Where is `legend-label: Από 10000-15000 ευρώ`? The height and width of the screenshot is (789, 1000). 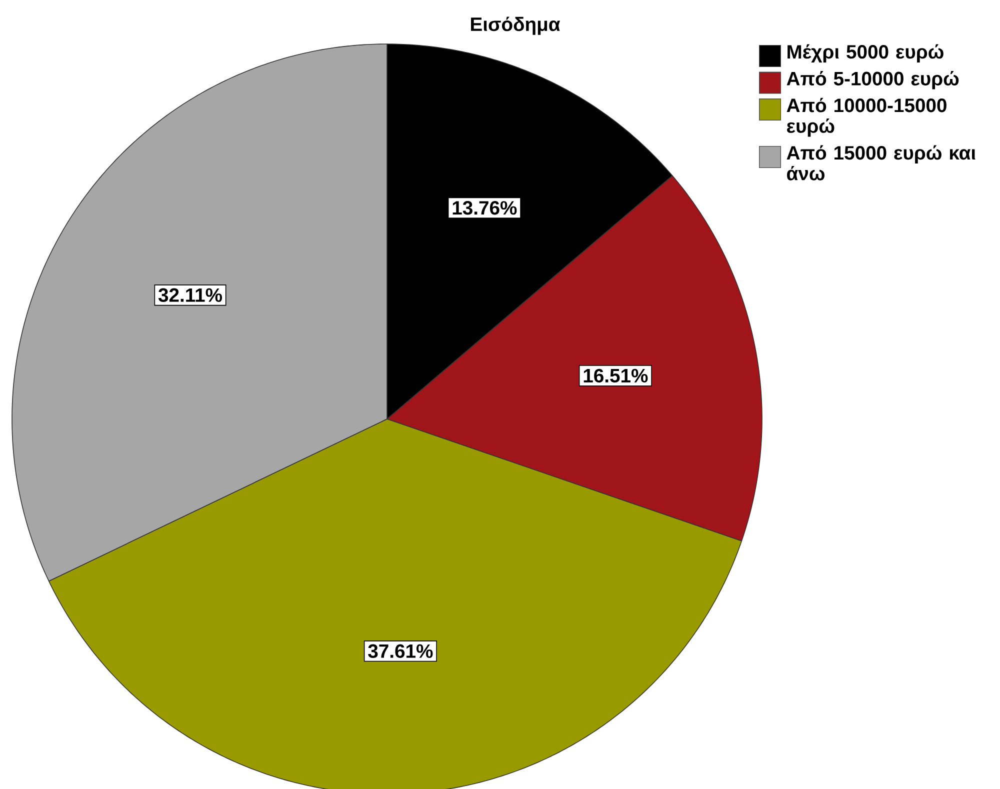
legend-label: Από 10000-15000 ευρώ is located at coordinates (866, 117).